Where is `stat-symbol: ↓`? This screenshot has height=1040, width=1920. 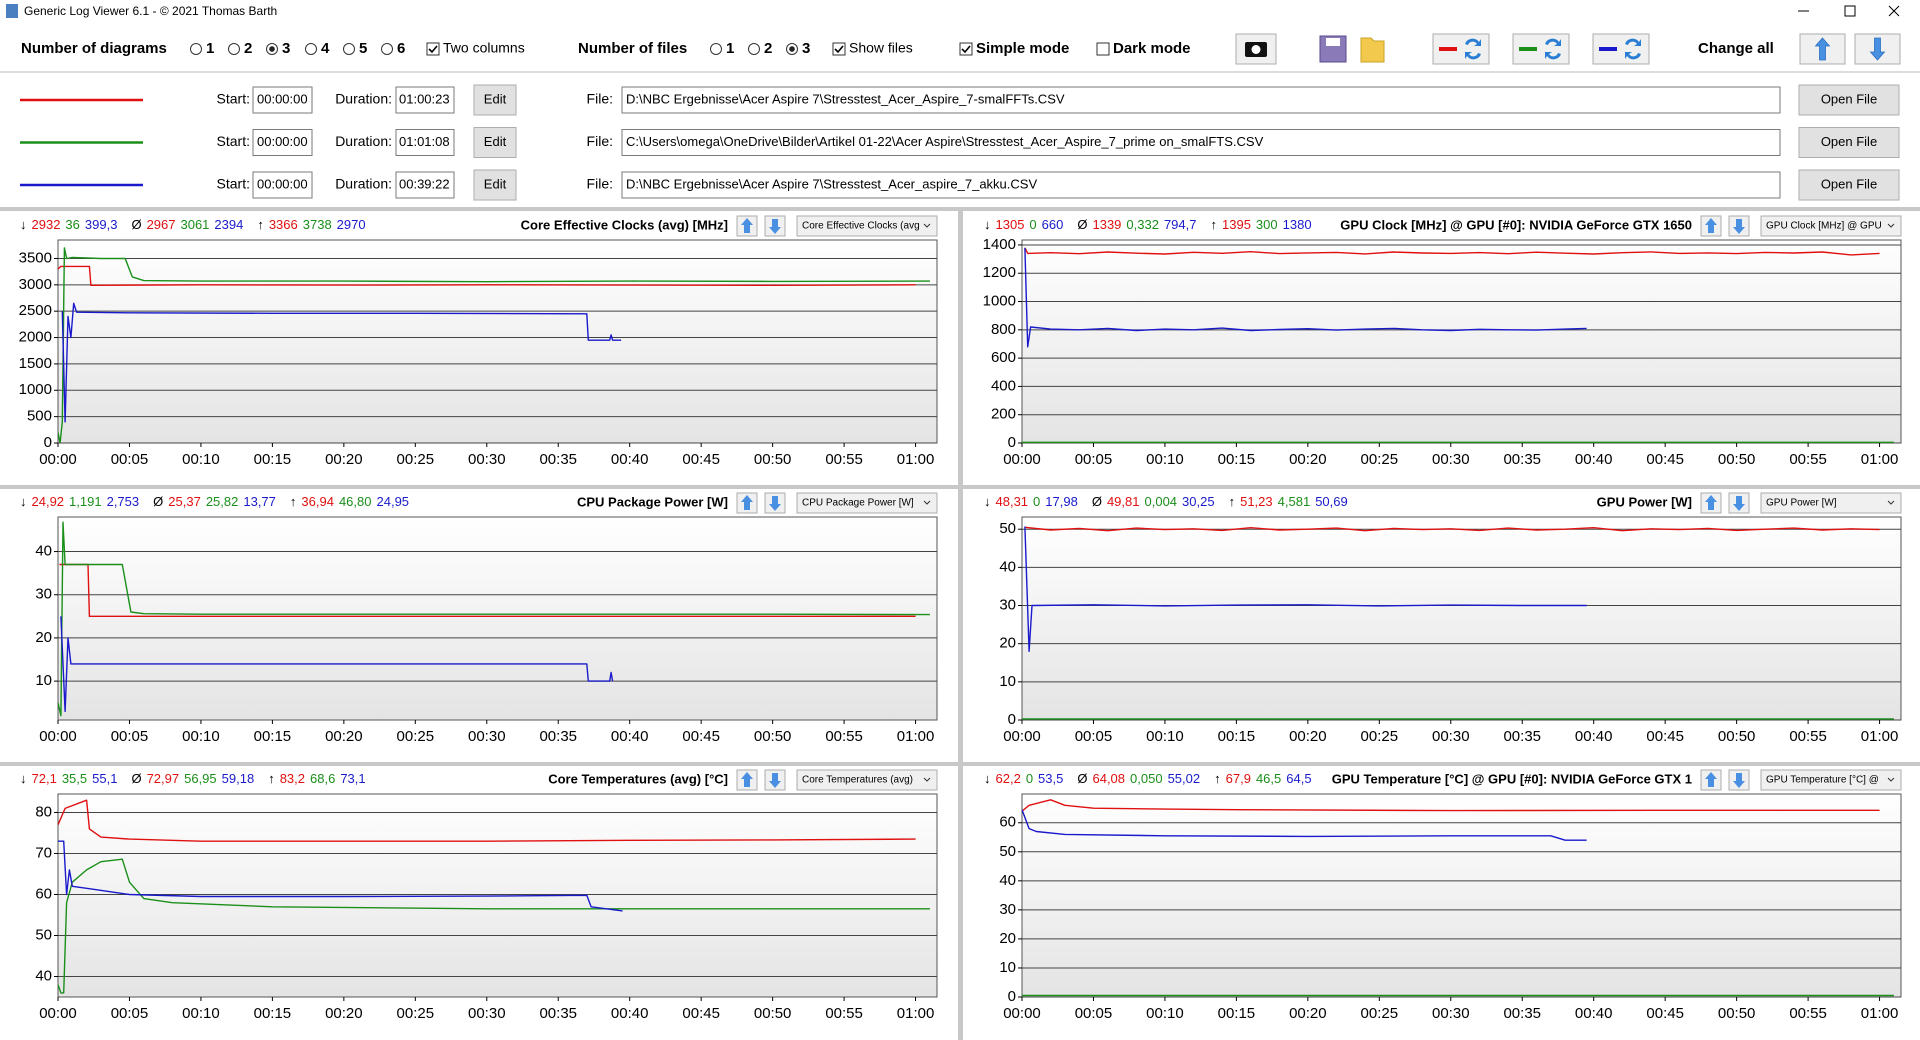
stat-symbol: ↓ is located at coordinates (23, 224).